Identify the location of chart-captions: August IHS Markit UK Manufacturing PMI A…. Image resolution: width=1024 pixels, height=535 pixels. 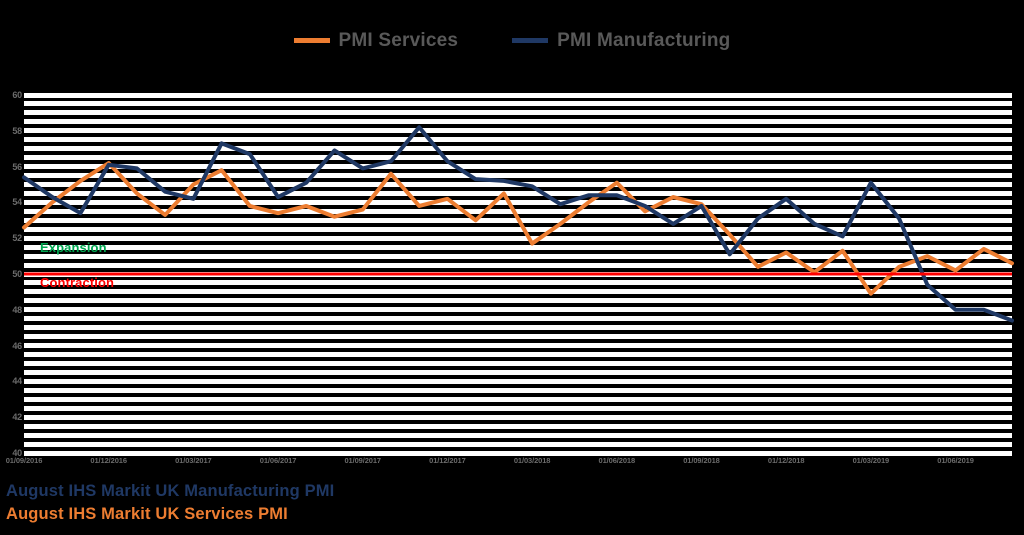
(170, 503).